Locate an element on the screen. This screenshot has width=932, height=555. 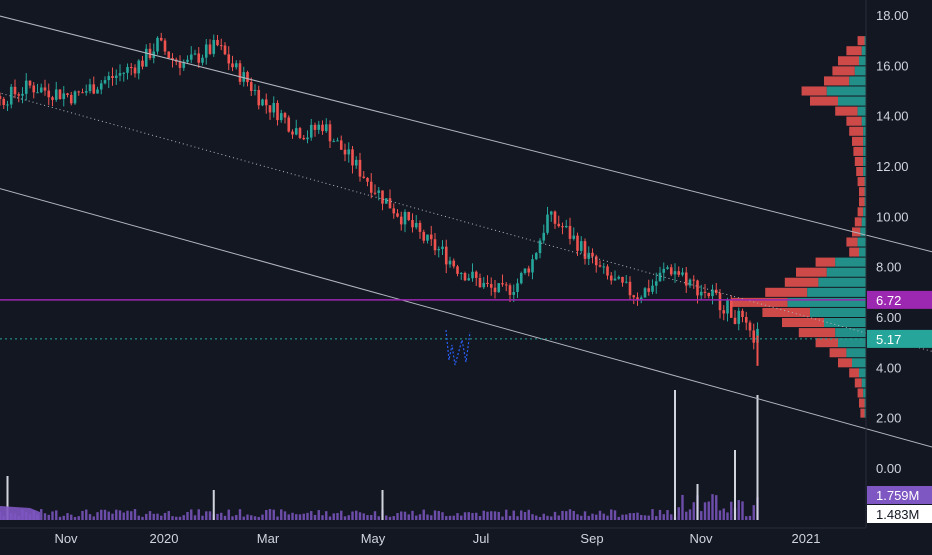
volume-area is located at coordinates (20, 513).